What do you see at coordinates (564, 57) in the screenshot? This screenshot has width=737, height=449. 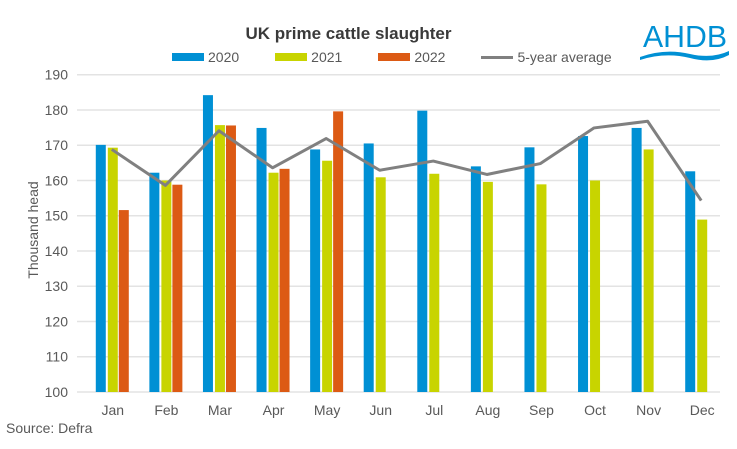 I see `legend-label: 5-year average` at bounding box center [564, 57].